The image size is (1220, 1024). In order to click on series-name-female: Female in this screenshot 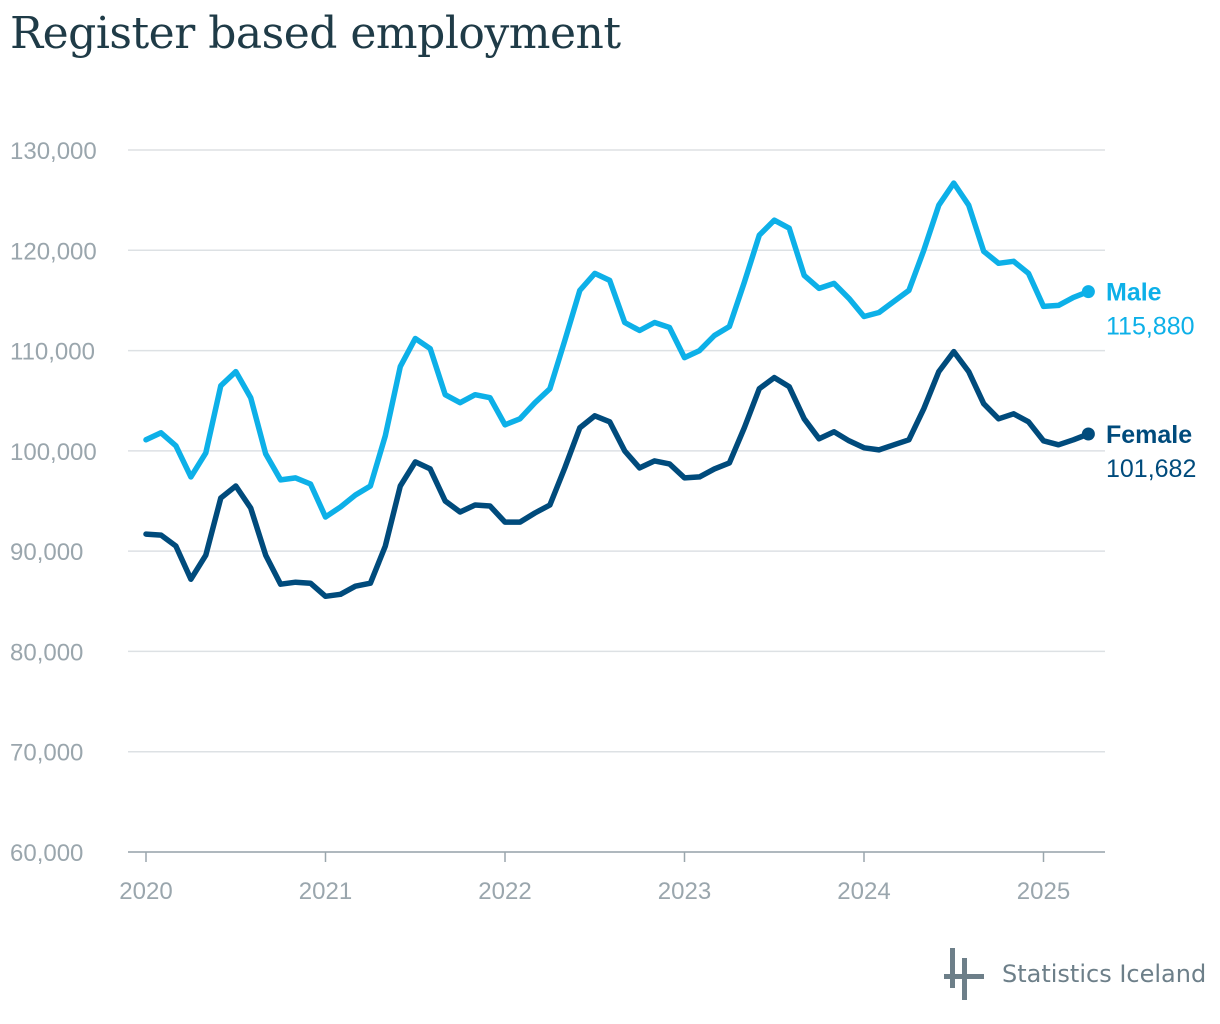, I will do `click(1149, 435)`.